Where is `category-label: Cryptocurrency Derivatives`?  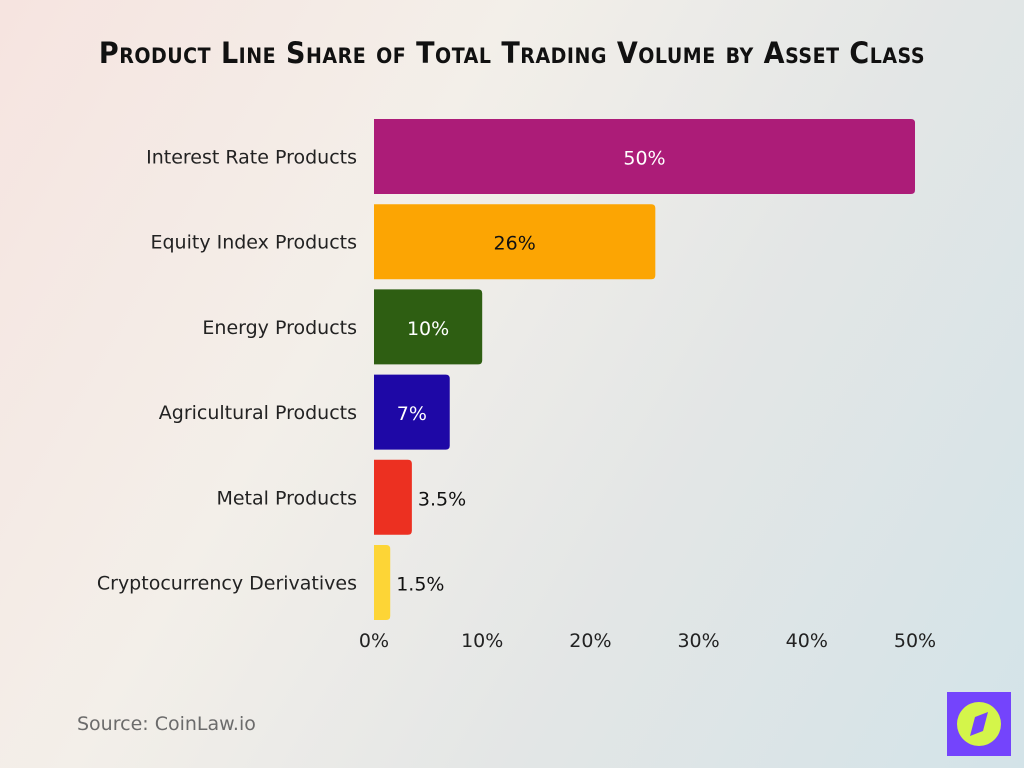
category-label: Cryptocurrency Derivatives is located at coordinates (227, 584).